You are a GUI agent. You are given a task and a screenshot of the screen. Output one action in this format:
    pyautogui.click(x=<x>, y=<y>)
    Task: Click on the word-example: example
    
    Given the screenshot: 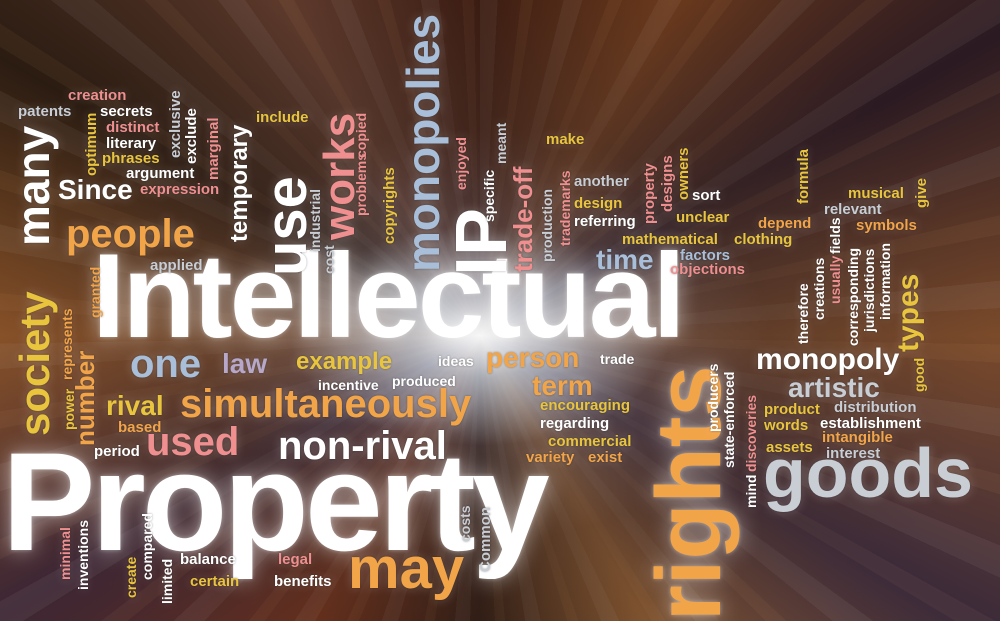 What is the action you would take?
    pyautogui.click(x=344, y=361)
    